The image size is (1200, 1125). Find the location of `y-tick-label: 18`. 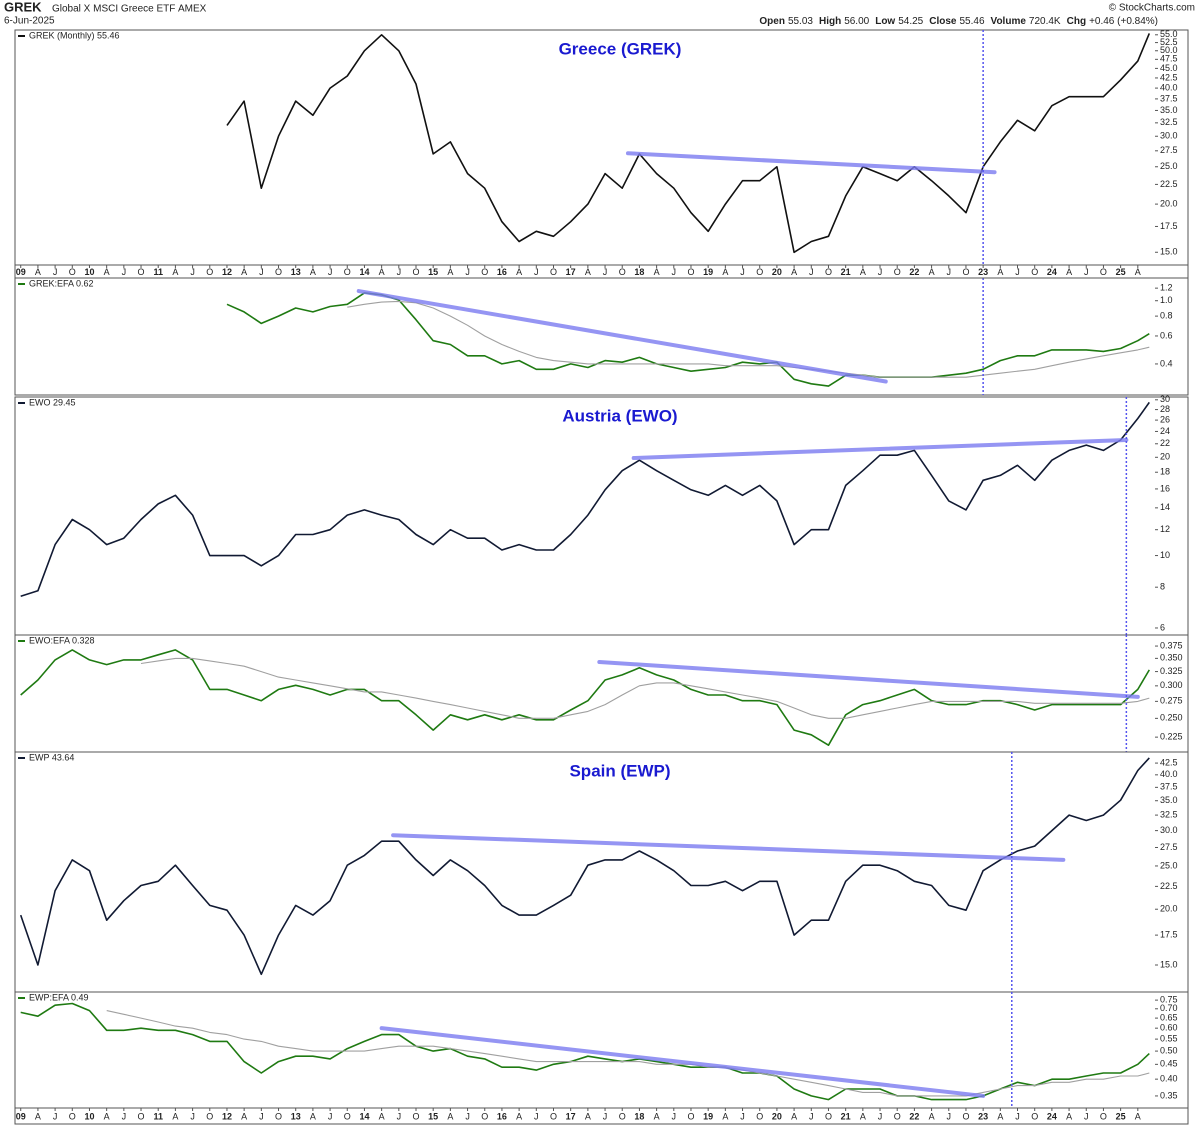

y-tick-label: 18 is located at coordinates (1165, 472).